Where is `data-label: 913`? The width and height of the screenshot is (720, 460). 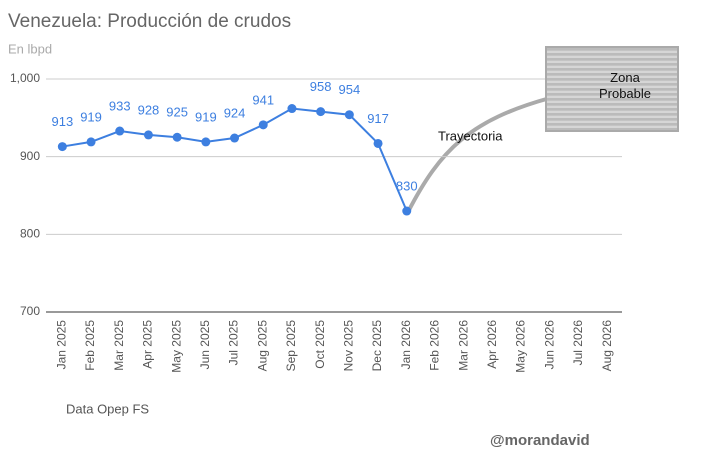
data-label: 913 is located at coordinates (62, 121).